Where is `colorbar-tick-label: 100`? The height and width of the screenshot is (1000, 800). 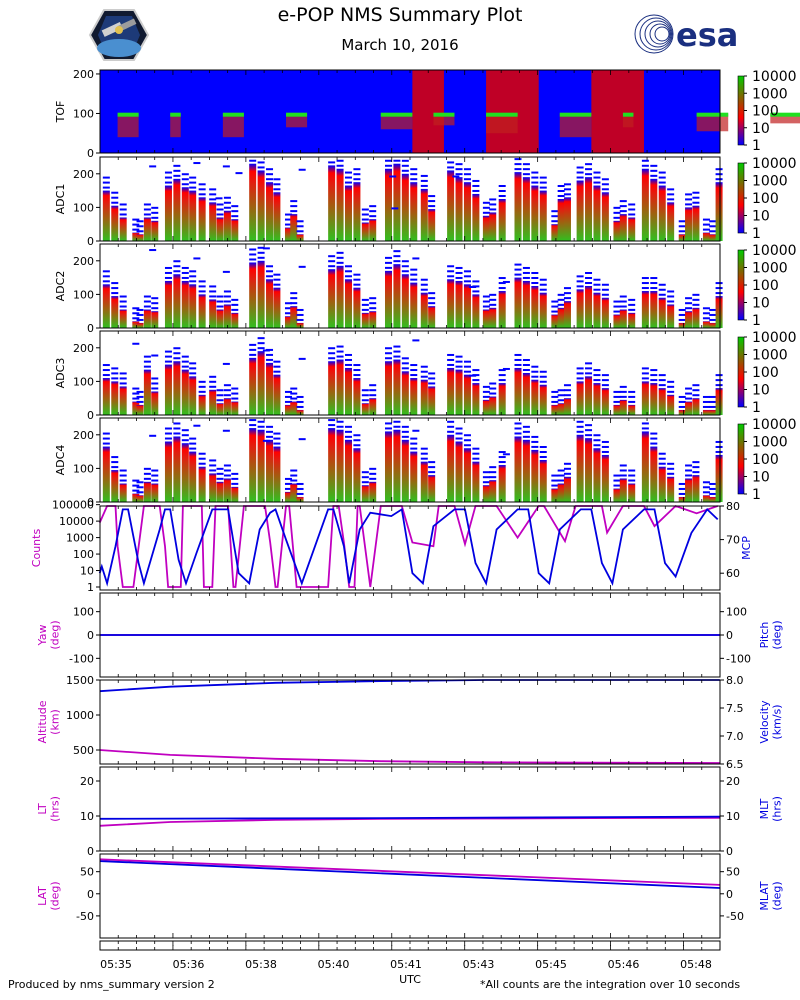
colorbar-tick-label: 100 is located at coordinates (765, 199).